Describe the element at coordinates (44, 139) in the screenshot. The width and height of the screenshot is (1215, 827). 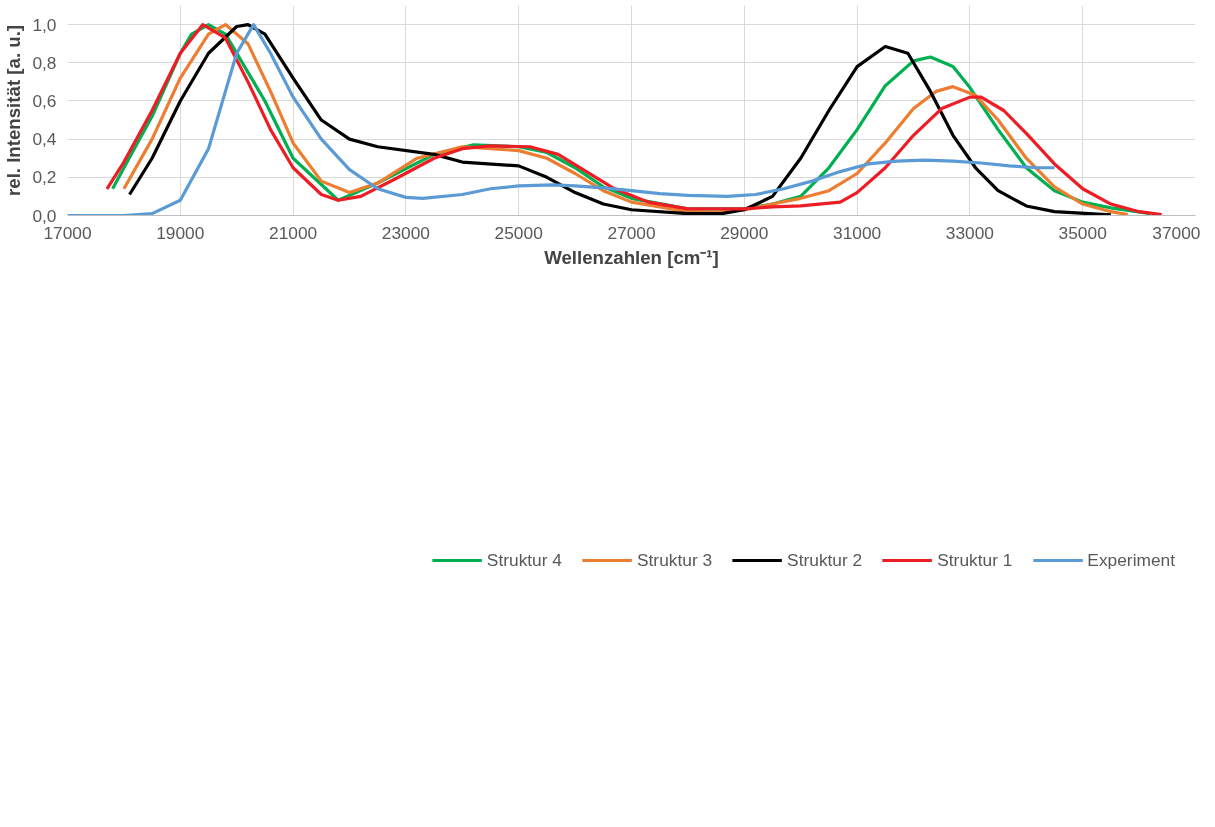
I see `y-tick-label: 0,4` at that location.